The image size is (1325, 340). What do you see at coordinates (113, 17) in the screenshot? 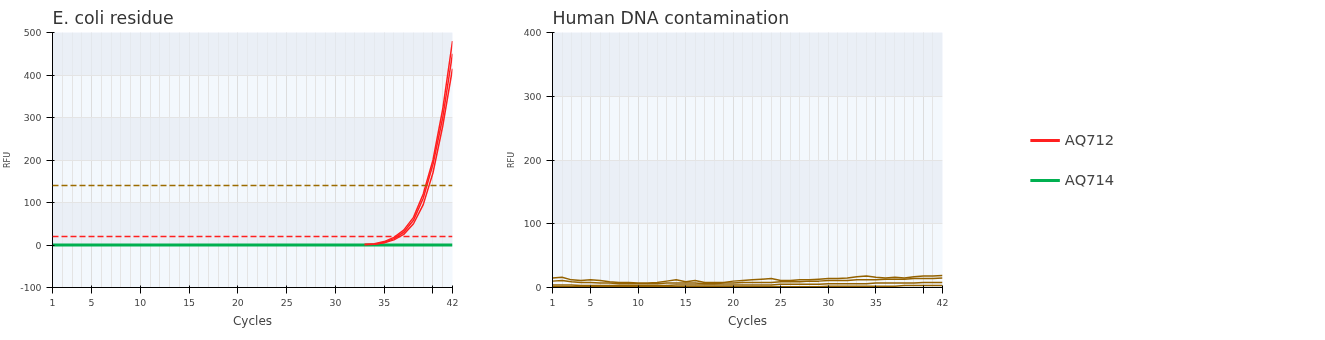
I see `chart-title: E. coli residue` at bounding box center [113, 17].